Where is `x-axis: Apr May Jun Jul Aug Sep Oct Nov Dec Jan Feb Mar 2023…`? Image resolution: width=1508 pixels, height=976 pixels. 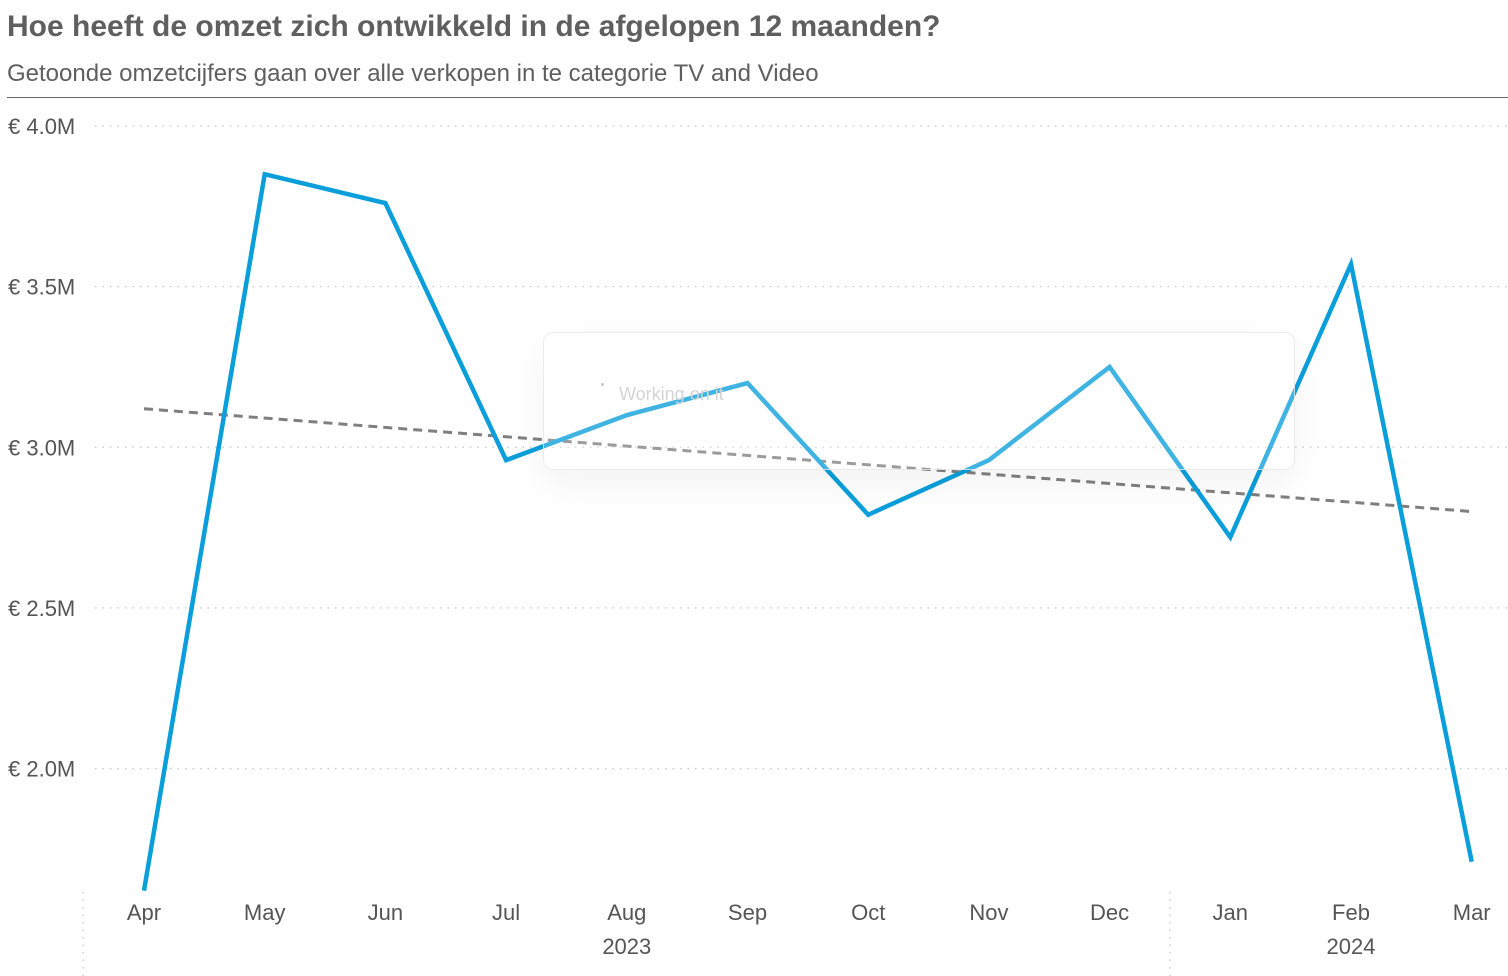
x-axis: Apr May Jun Jul Aug Sep Oct Nov Dec Jan Feb Mar 2023… is located at coordinates (809, 929).